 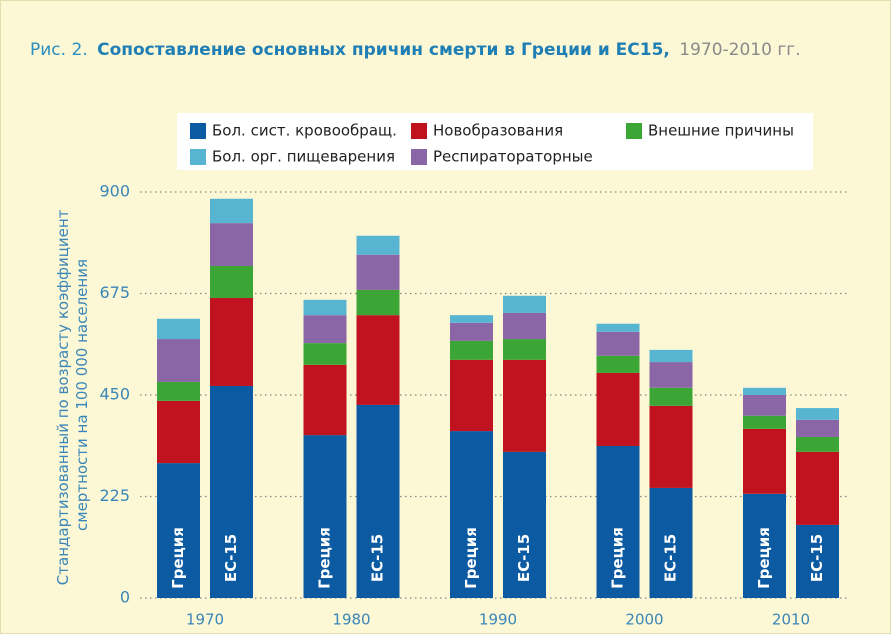 What do you see at coordinates (114, 394) in the screenshot?
I see `y-tick-label: 450` at bounding box center [114, 394].